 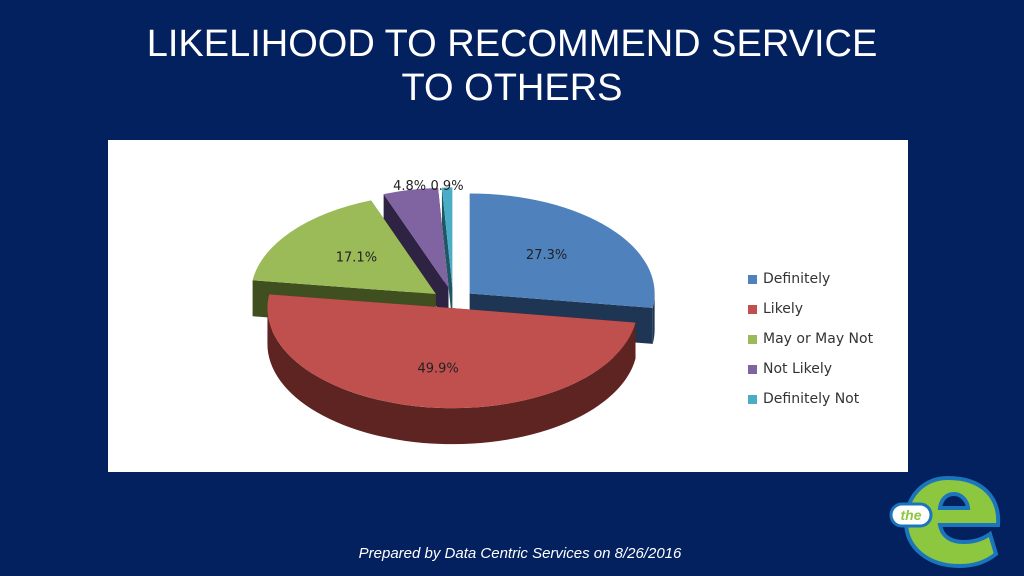 What do you see at coordinates (798, 369) in the screenshot?
I see `legend-label: Not Likely` at bounding box center [798, 369].